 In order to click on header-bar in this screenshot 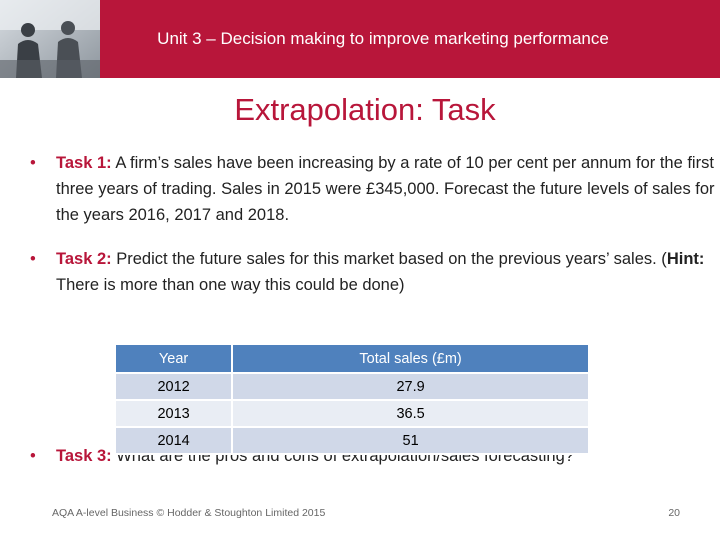, I will do `click(410, 39)`.